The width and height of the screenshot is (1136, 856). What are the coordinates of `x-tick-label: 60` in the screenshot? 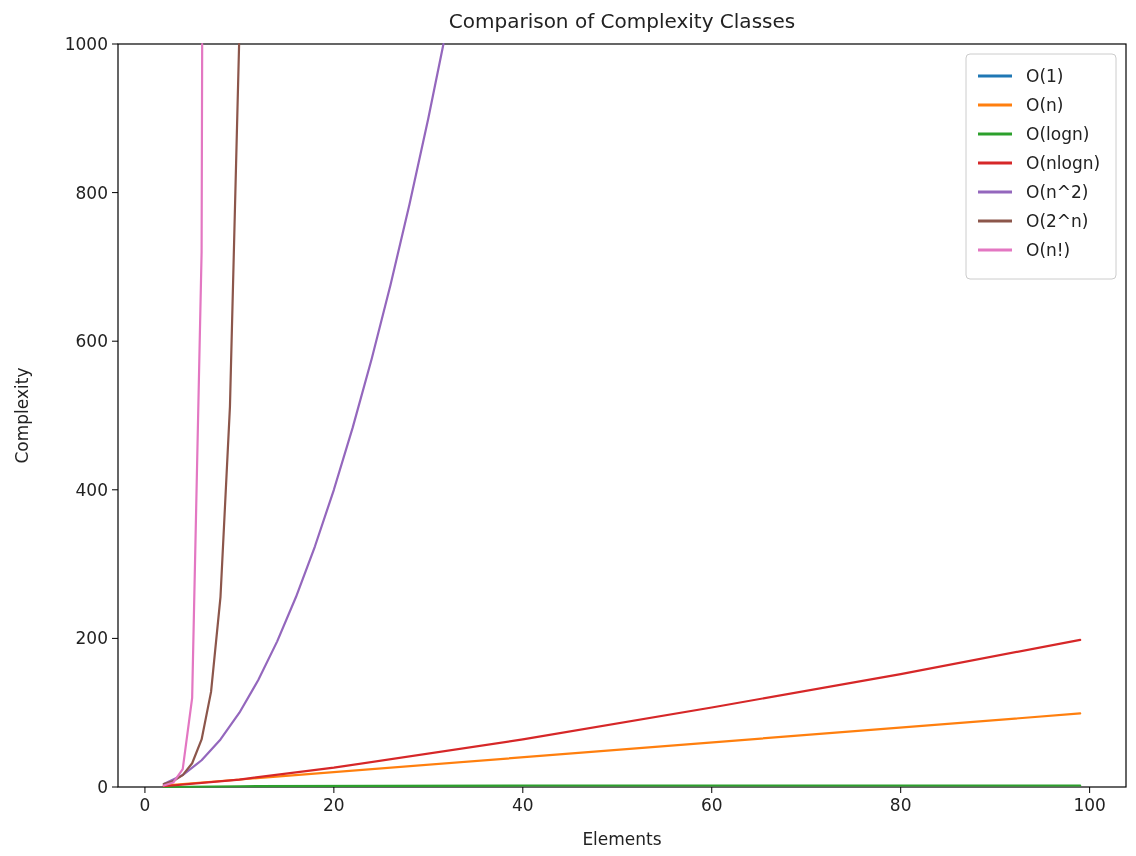 It's located at (711, 805).